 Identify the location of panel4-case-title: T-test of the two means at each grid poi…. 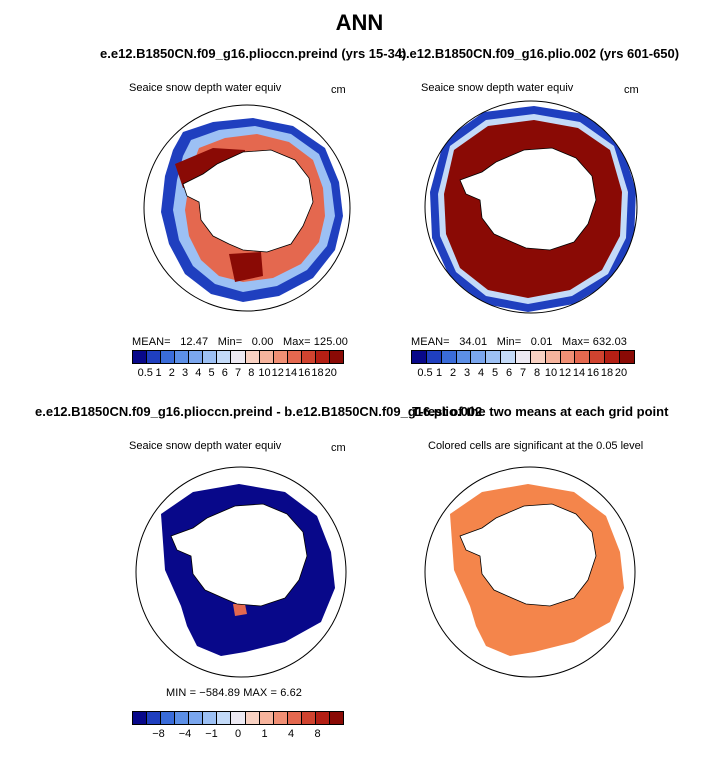
(540, 411).